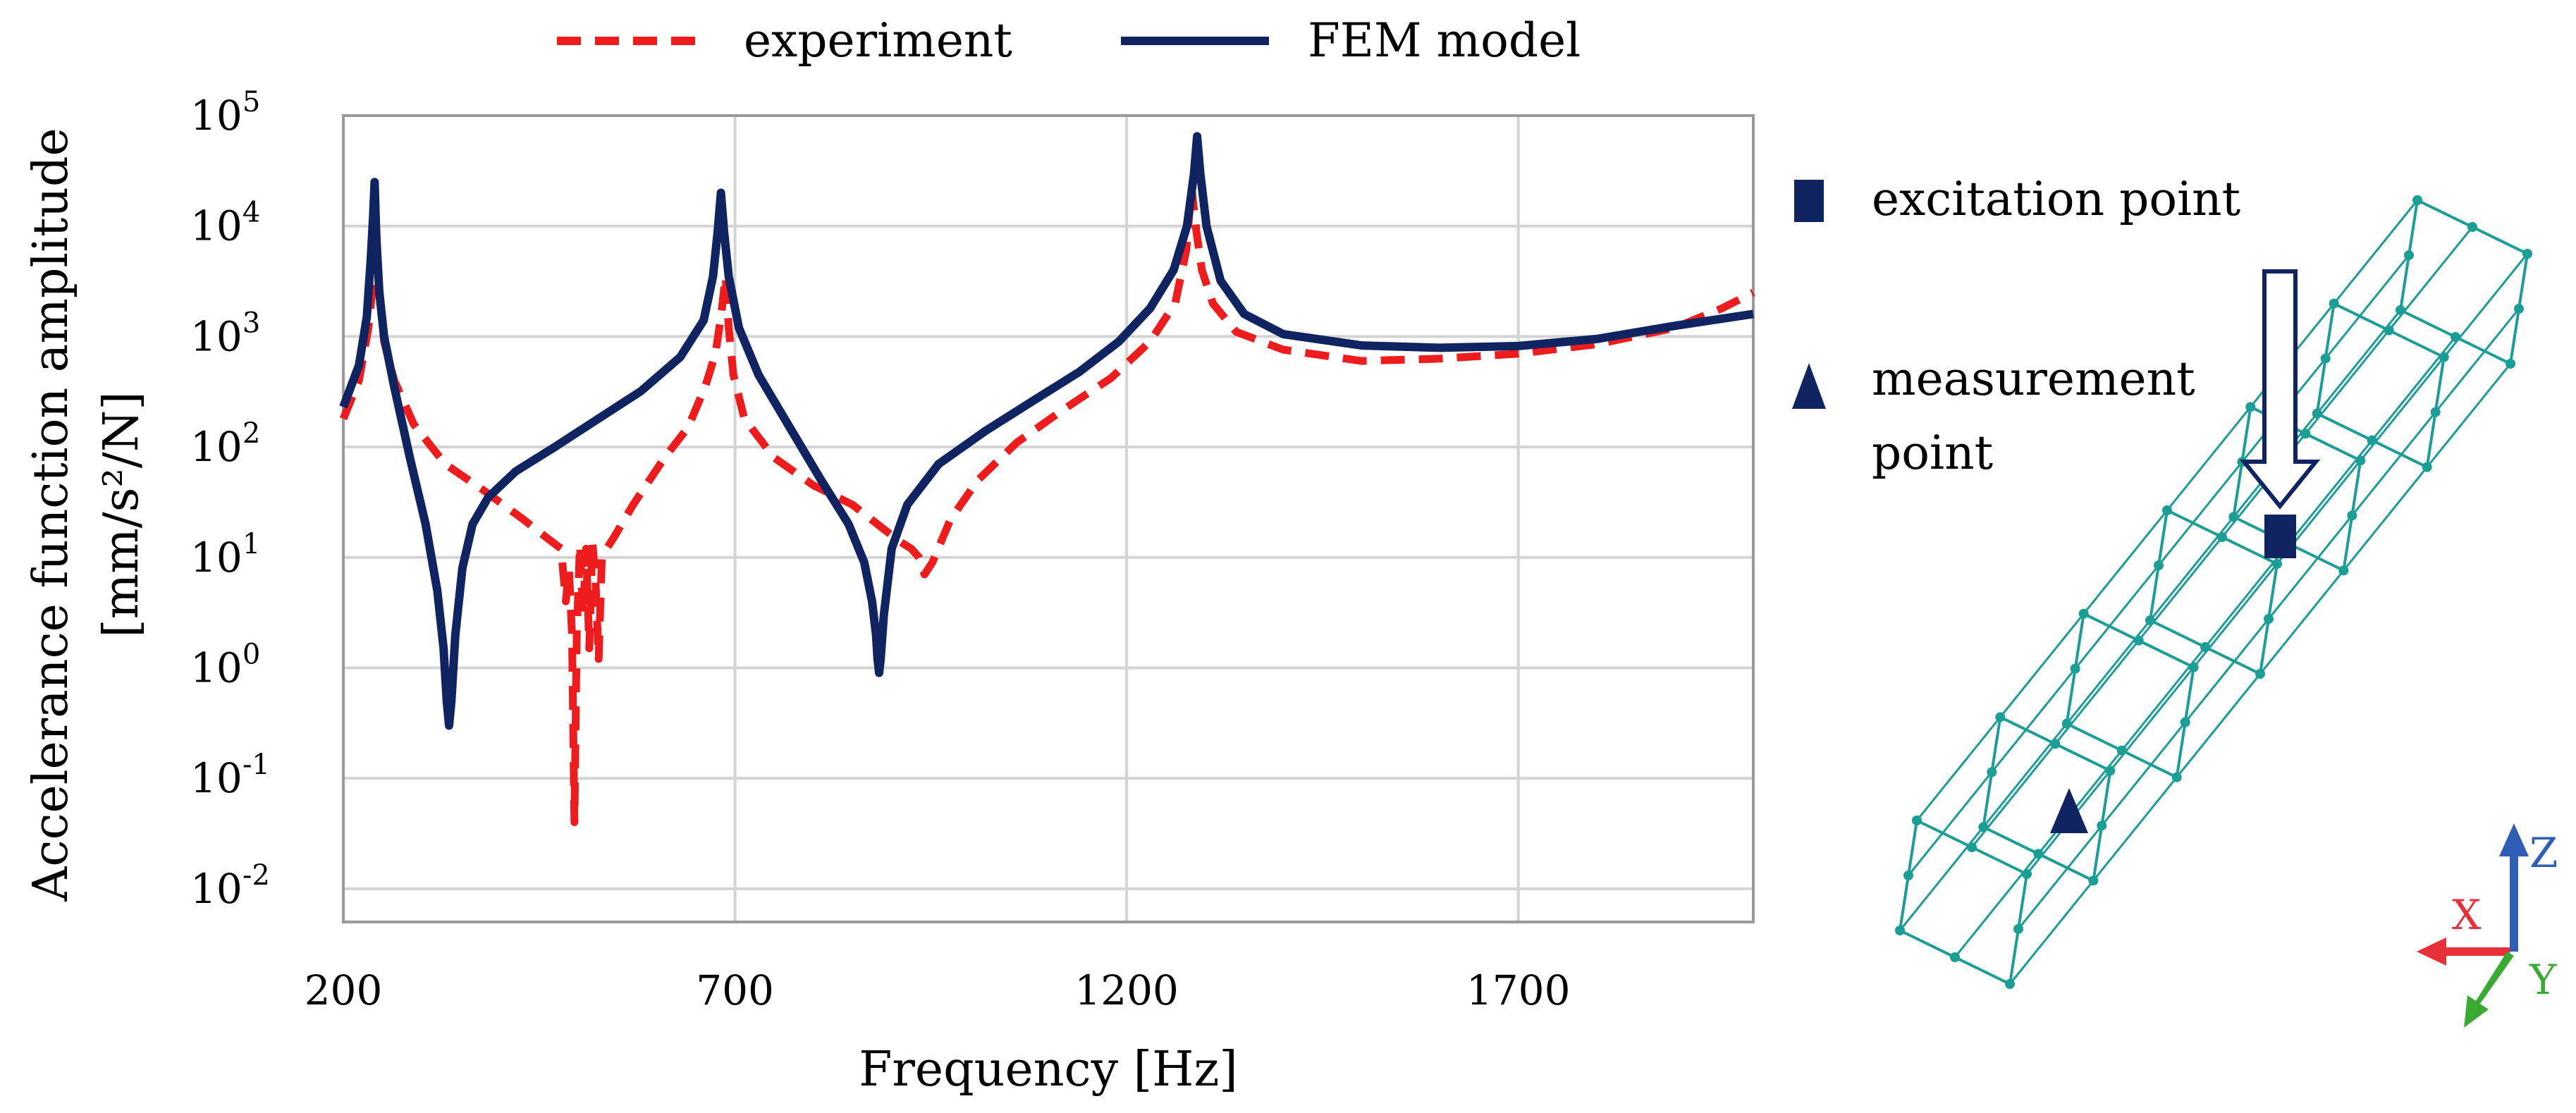  I want to click on legend-experiment-label: experiment, so click(878, 40).